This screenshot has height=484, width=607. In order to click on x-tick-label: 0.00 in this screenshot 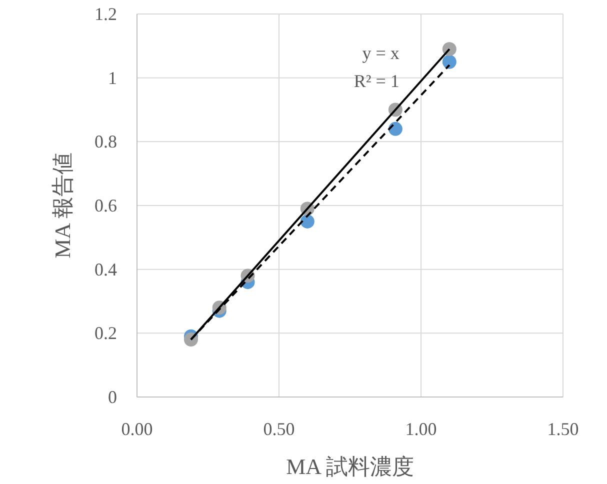, I will do `click(137, 429)`.